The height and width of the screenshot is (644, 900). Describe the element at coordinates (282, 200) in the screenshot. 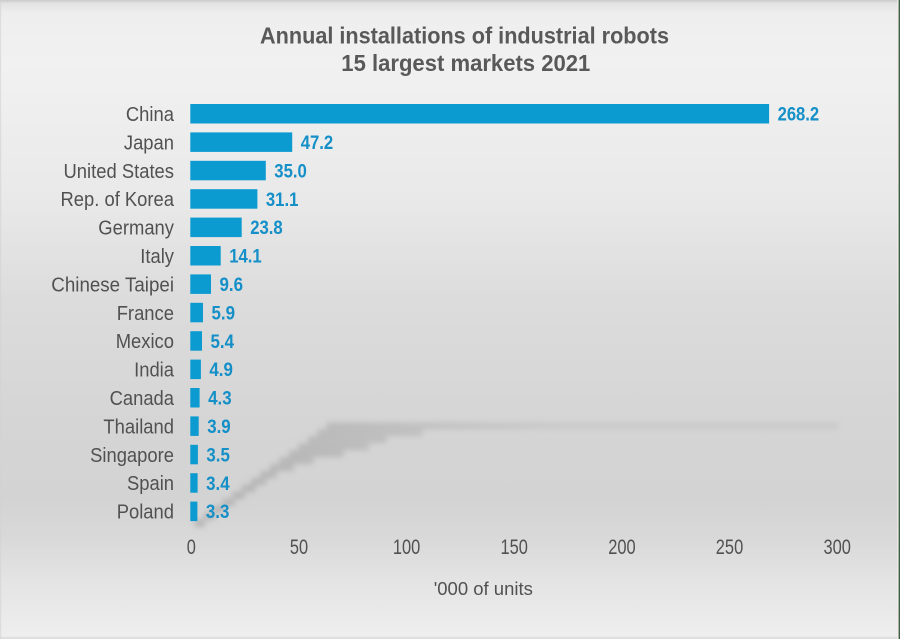

I see `svg-text: 31.1` at that location.